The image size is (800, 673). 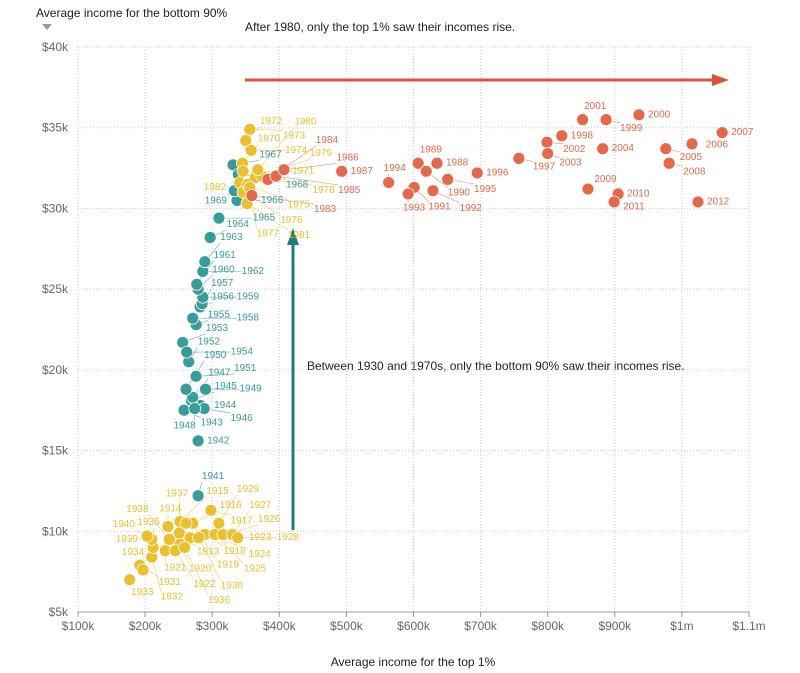 I want to click on y-tick-label: $40k, so click(x=55, y=47).